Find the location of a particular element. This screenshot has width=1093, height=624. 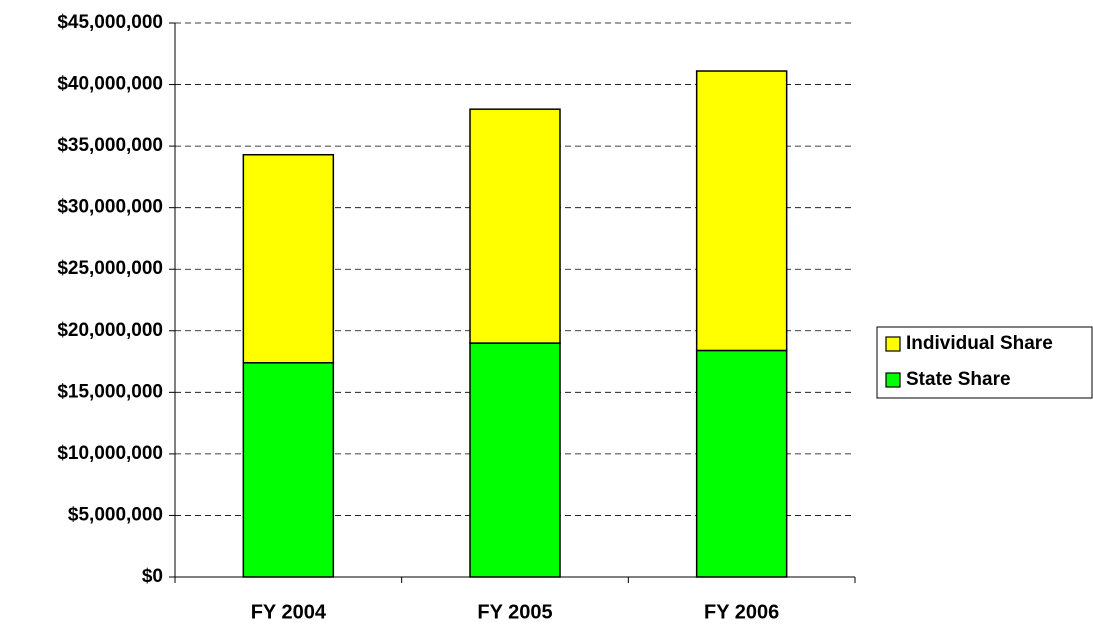

y-tick-label: $15,000,000 is located at coordinates (110, 391).